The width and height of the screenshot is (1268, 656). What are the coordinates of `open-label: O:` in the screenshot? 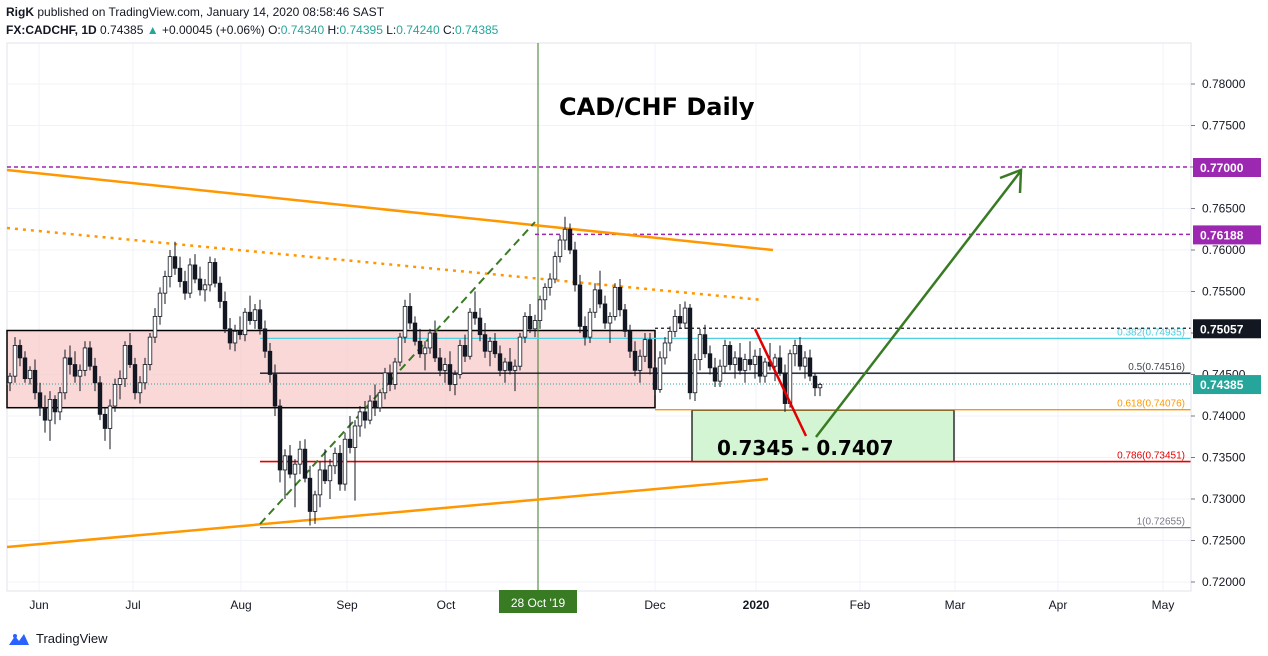 It's located at (274, 30).